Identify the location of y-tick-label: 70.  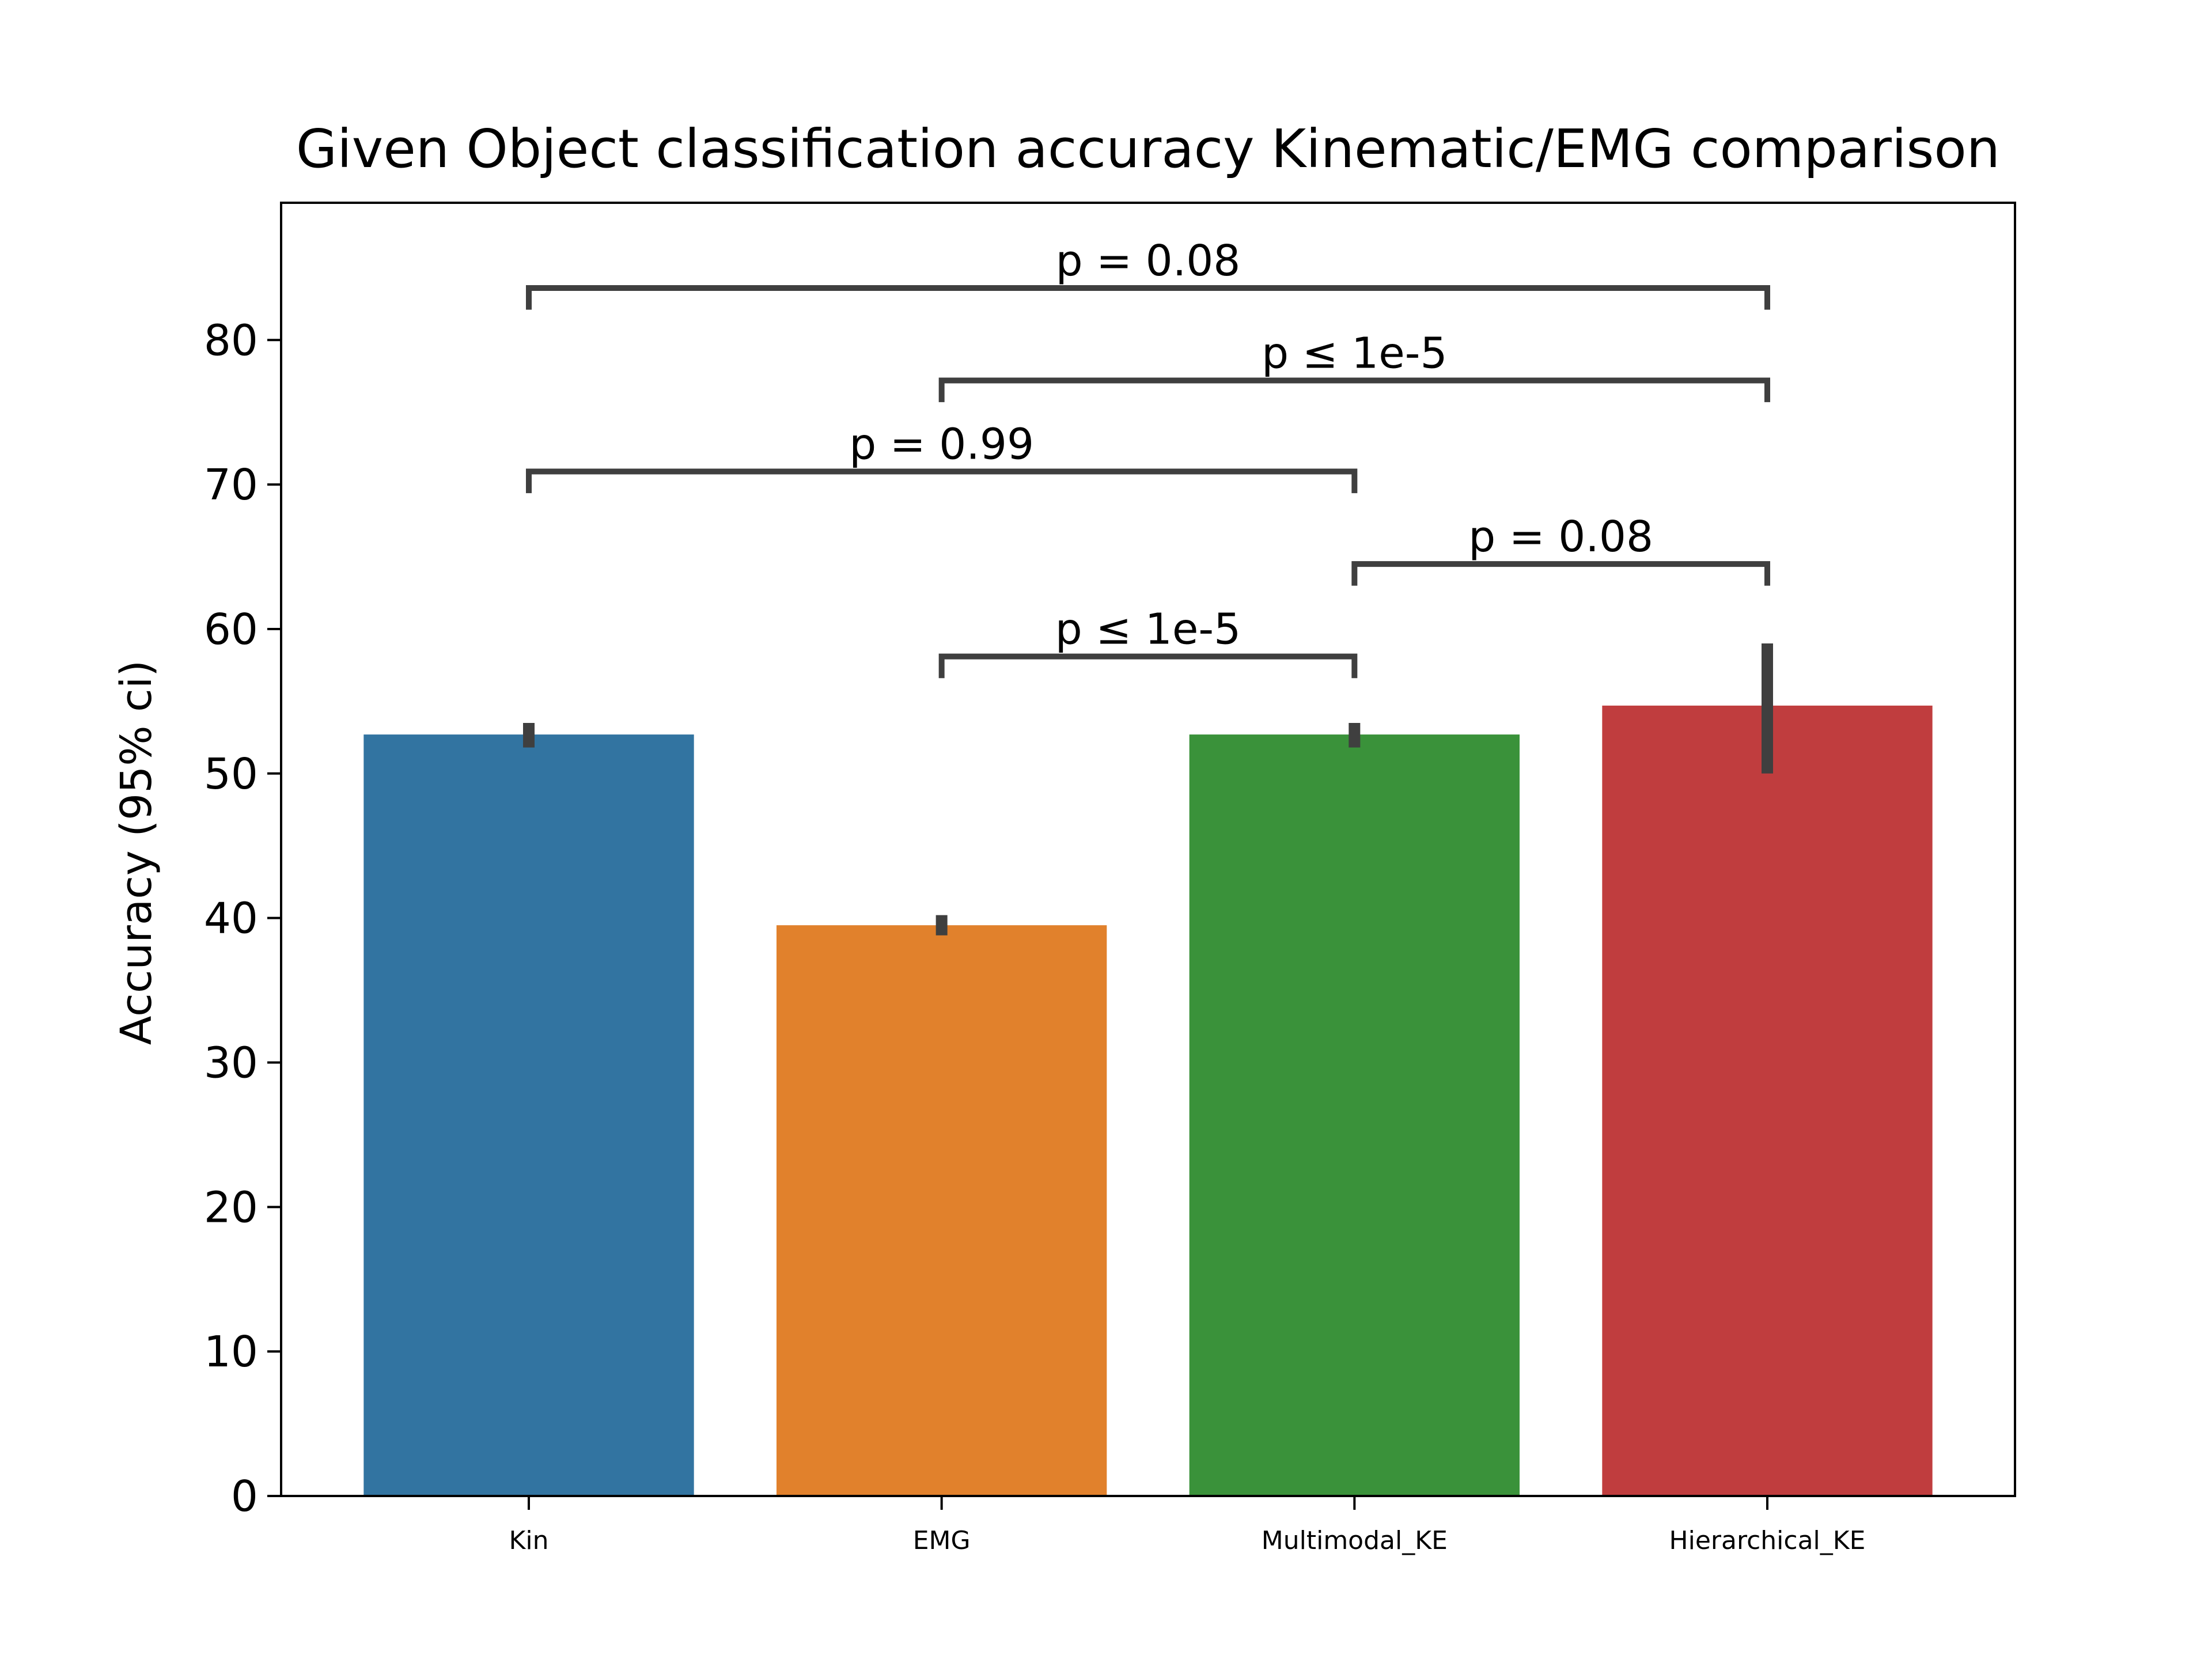
(231, 485).